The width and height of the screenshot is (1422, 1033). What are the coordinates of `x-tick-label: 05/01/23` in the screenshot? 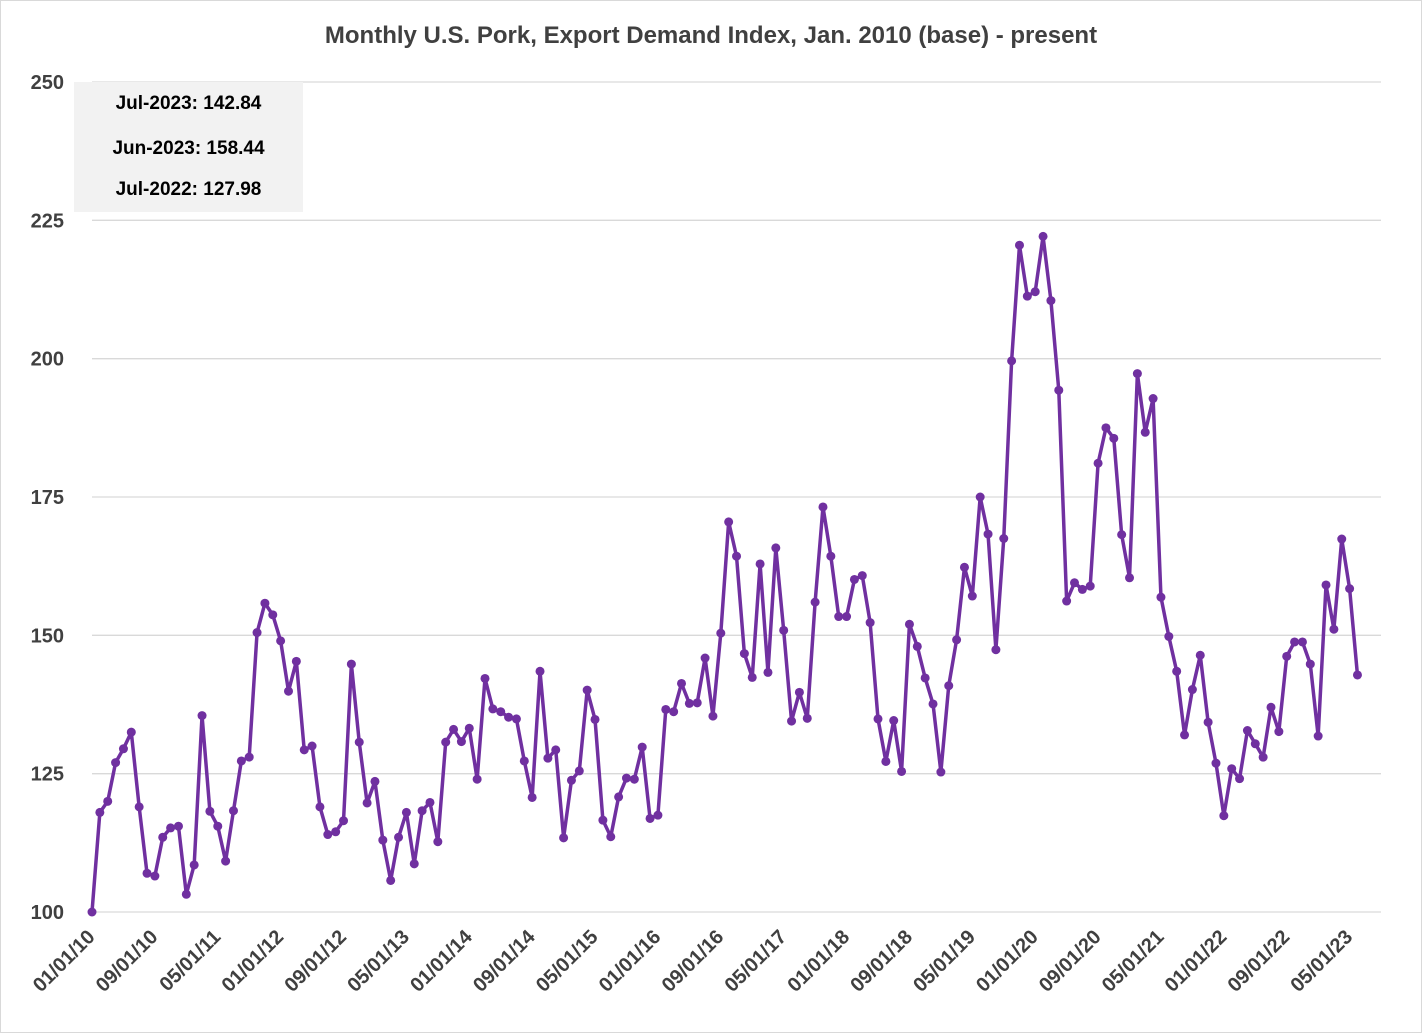 It's located at (1322, 961).